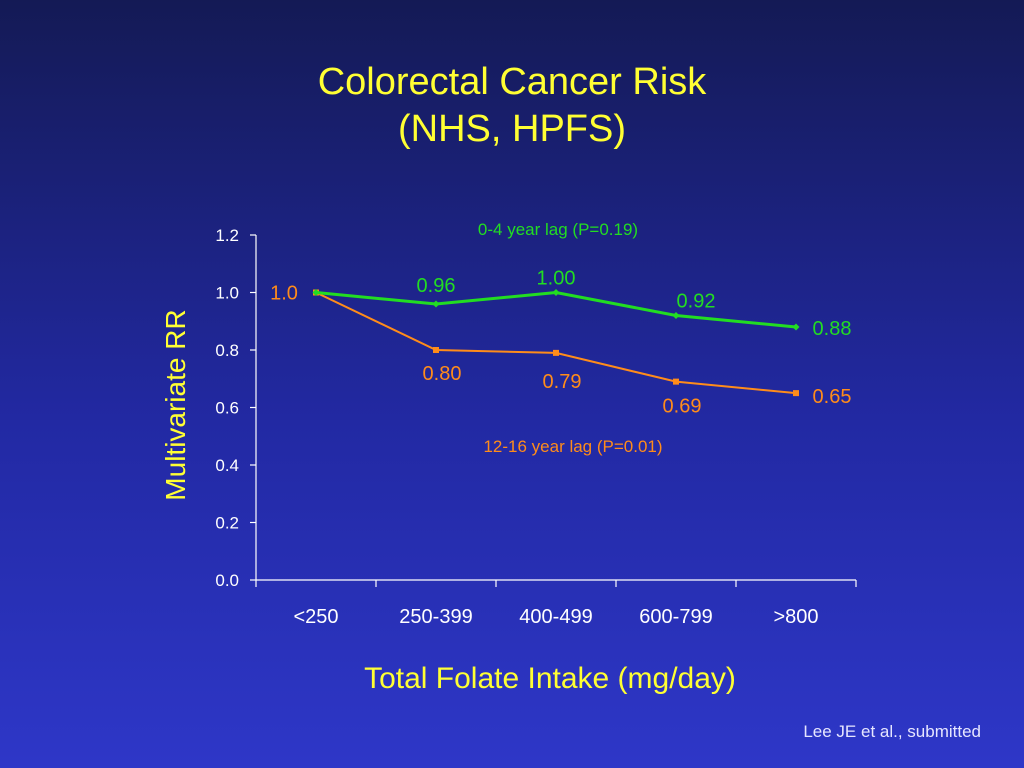 This screenshot has height=768, width=1024. Describe the element at coordinates (436, 286) in the screenshot. I see `data-label: 0.96` at that location.